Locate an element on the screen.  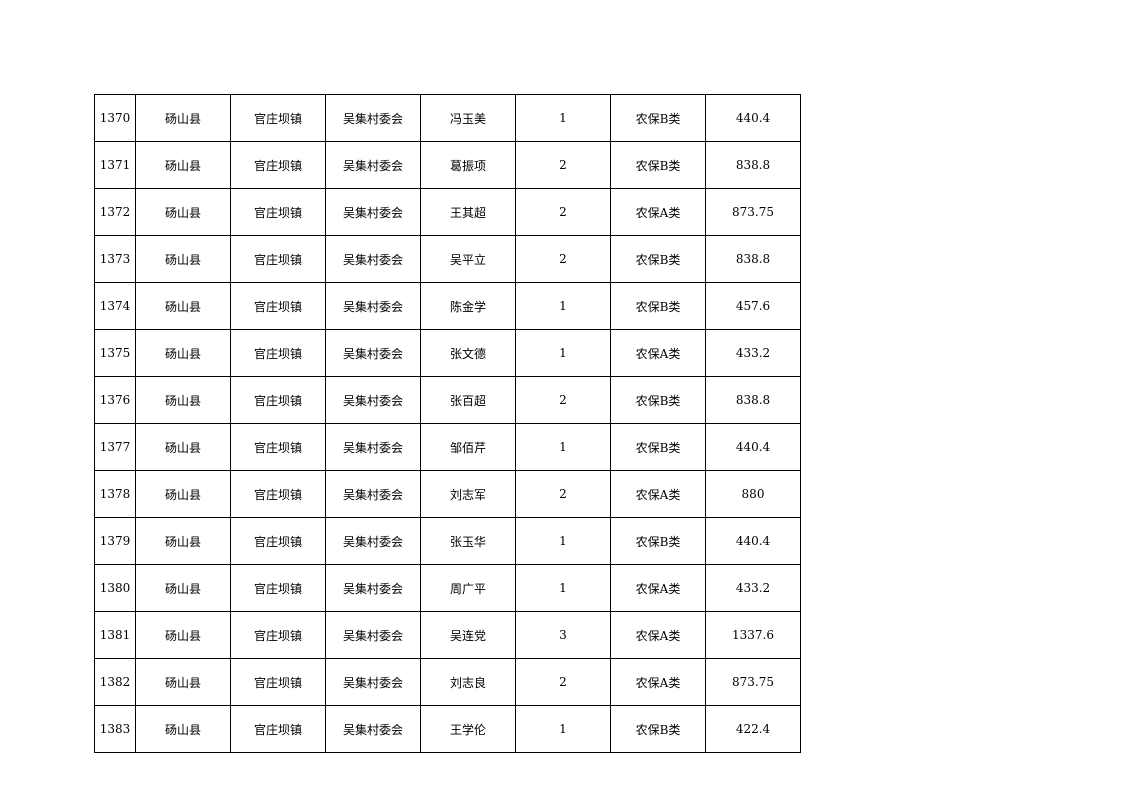
table-row: 1379 砀山县 官庄坝镇 吴集村委会 张玉华 1 农保B类 440.4 is located at coordinates (447, 541).